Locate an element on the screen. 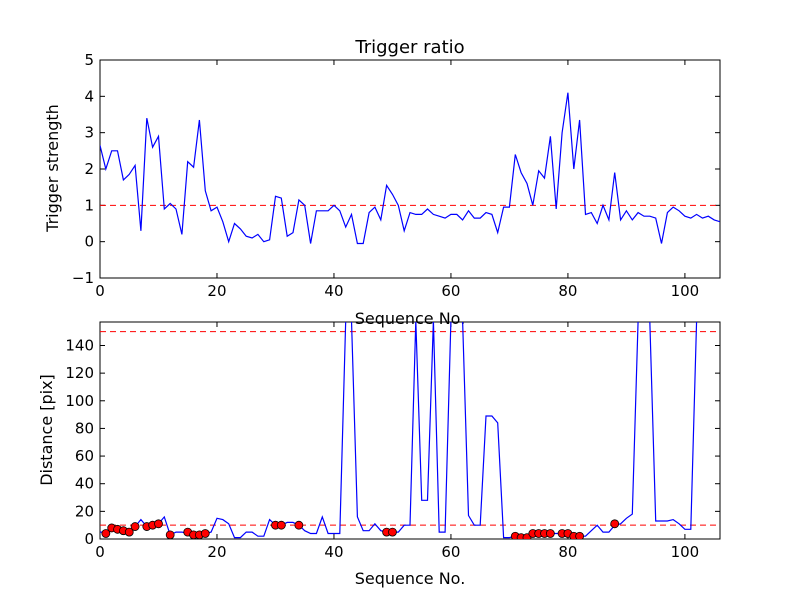 The width and height of the screenshot is (800, 600). y-tick-label: 2 is located at coordinates (89, 169).